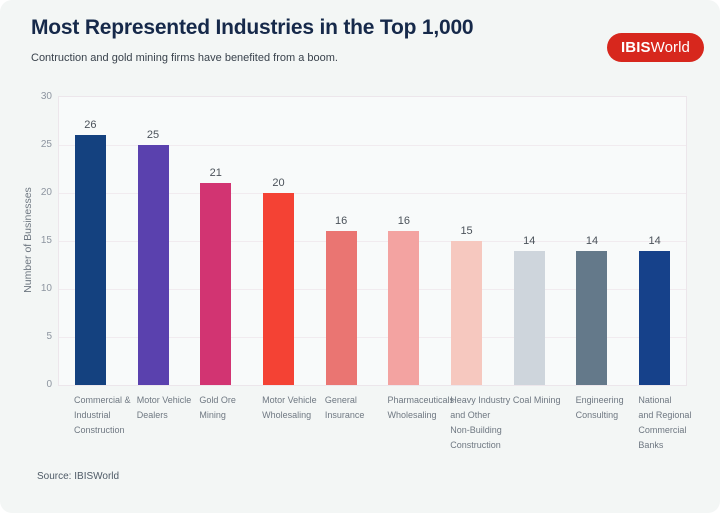 Image resolution: width=720 pixels, height=513 pixels. Describe the element at coordinates (212, 414) in the screenshot. I see `x-label-line: Mining` at that location.